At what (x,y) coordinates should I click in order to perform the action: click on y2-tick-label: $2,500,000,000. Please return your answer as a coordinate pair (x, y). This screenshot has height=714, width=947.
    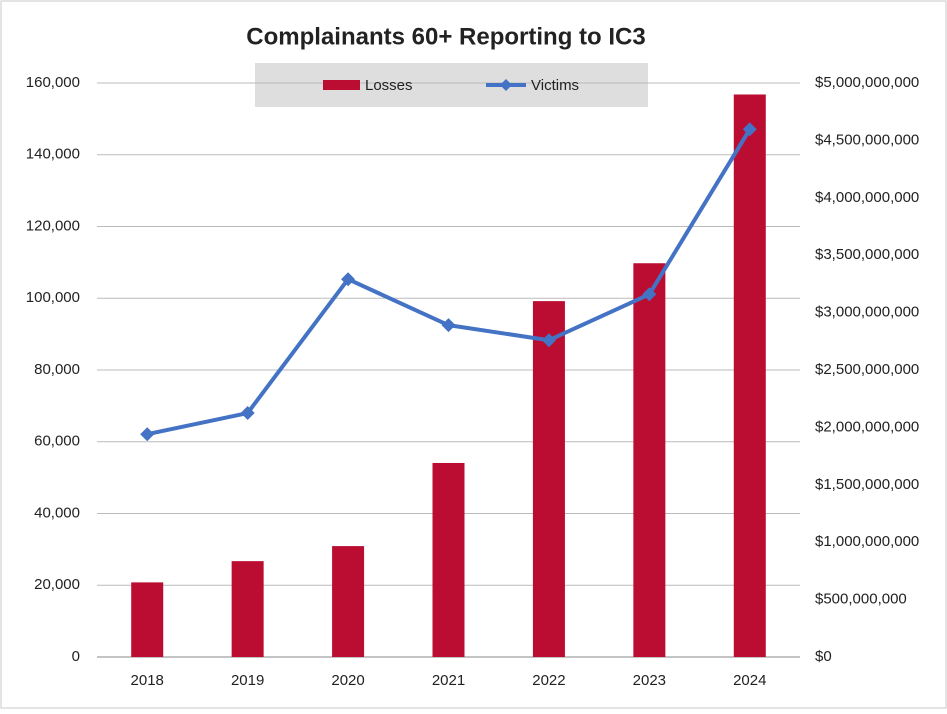
    Looking at the image, I should click on (867, 369).